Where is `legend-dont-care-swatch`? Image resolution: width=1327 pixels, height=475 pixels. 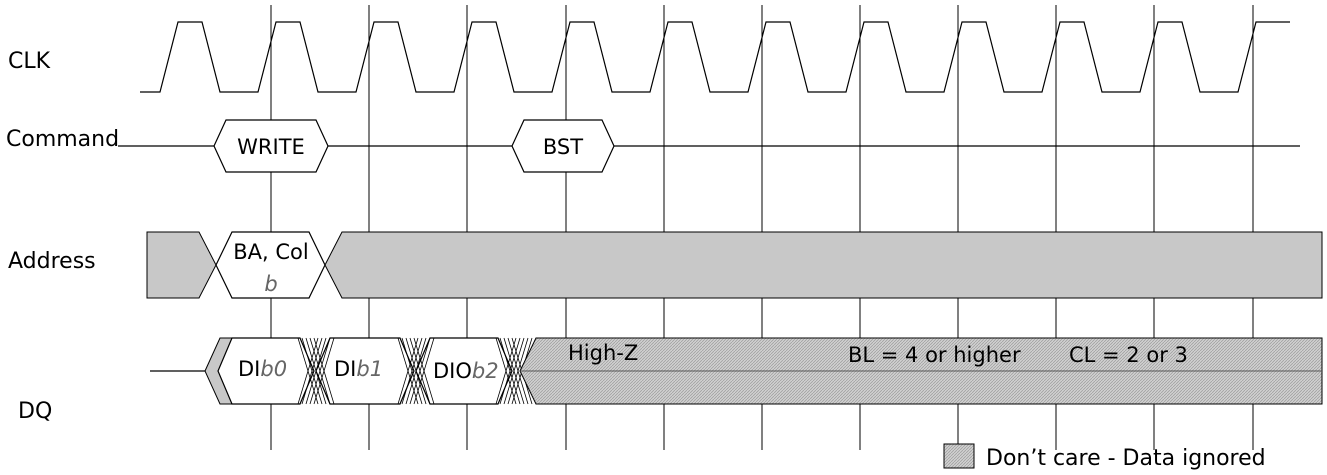 legend-dont-care-swatch is located at coordinates (959, 456).